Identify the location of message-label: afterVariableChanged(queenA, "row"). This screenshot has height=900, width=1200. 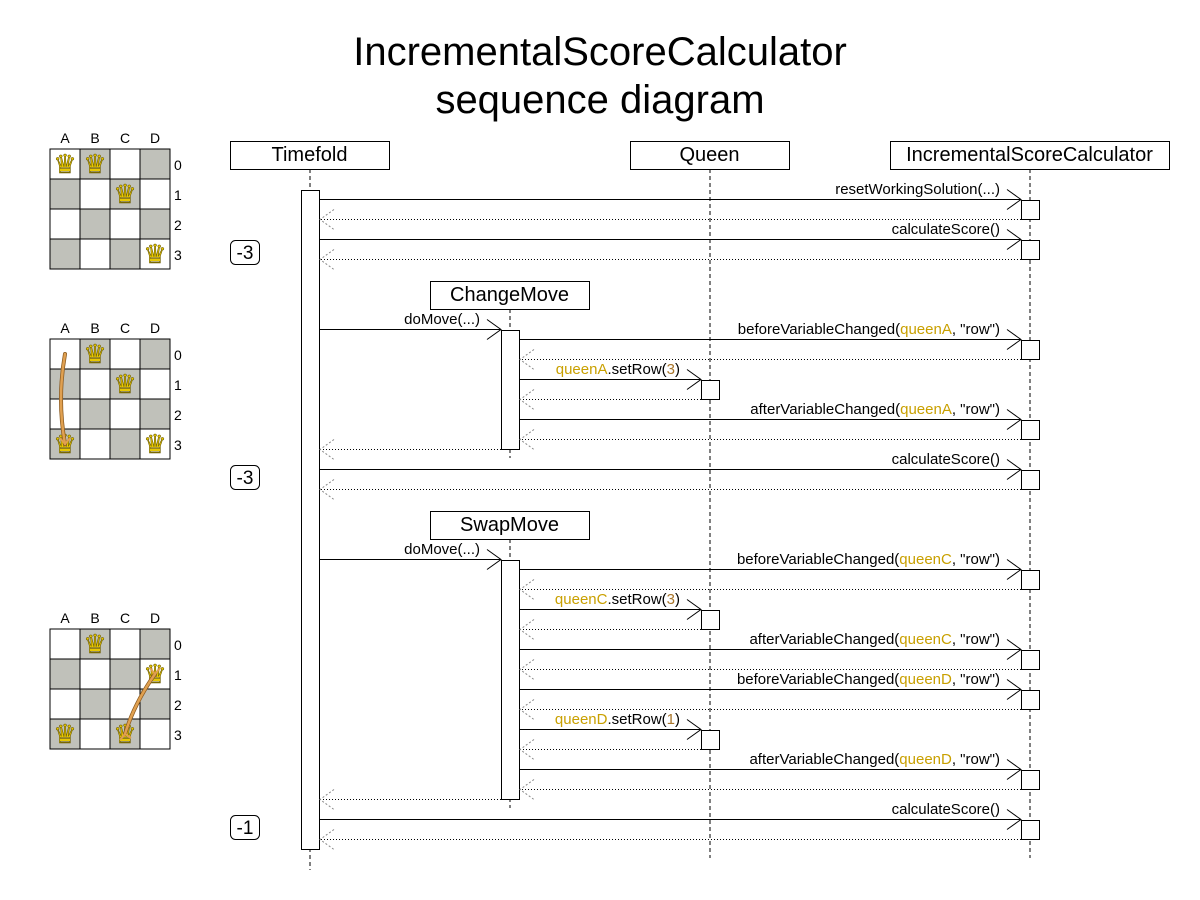
(875, 409).